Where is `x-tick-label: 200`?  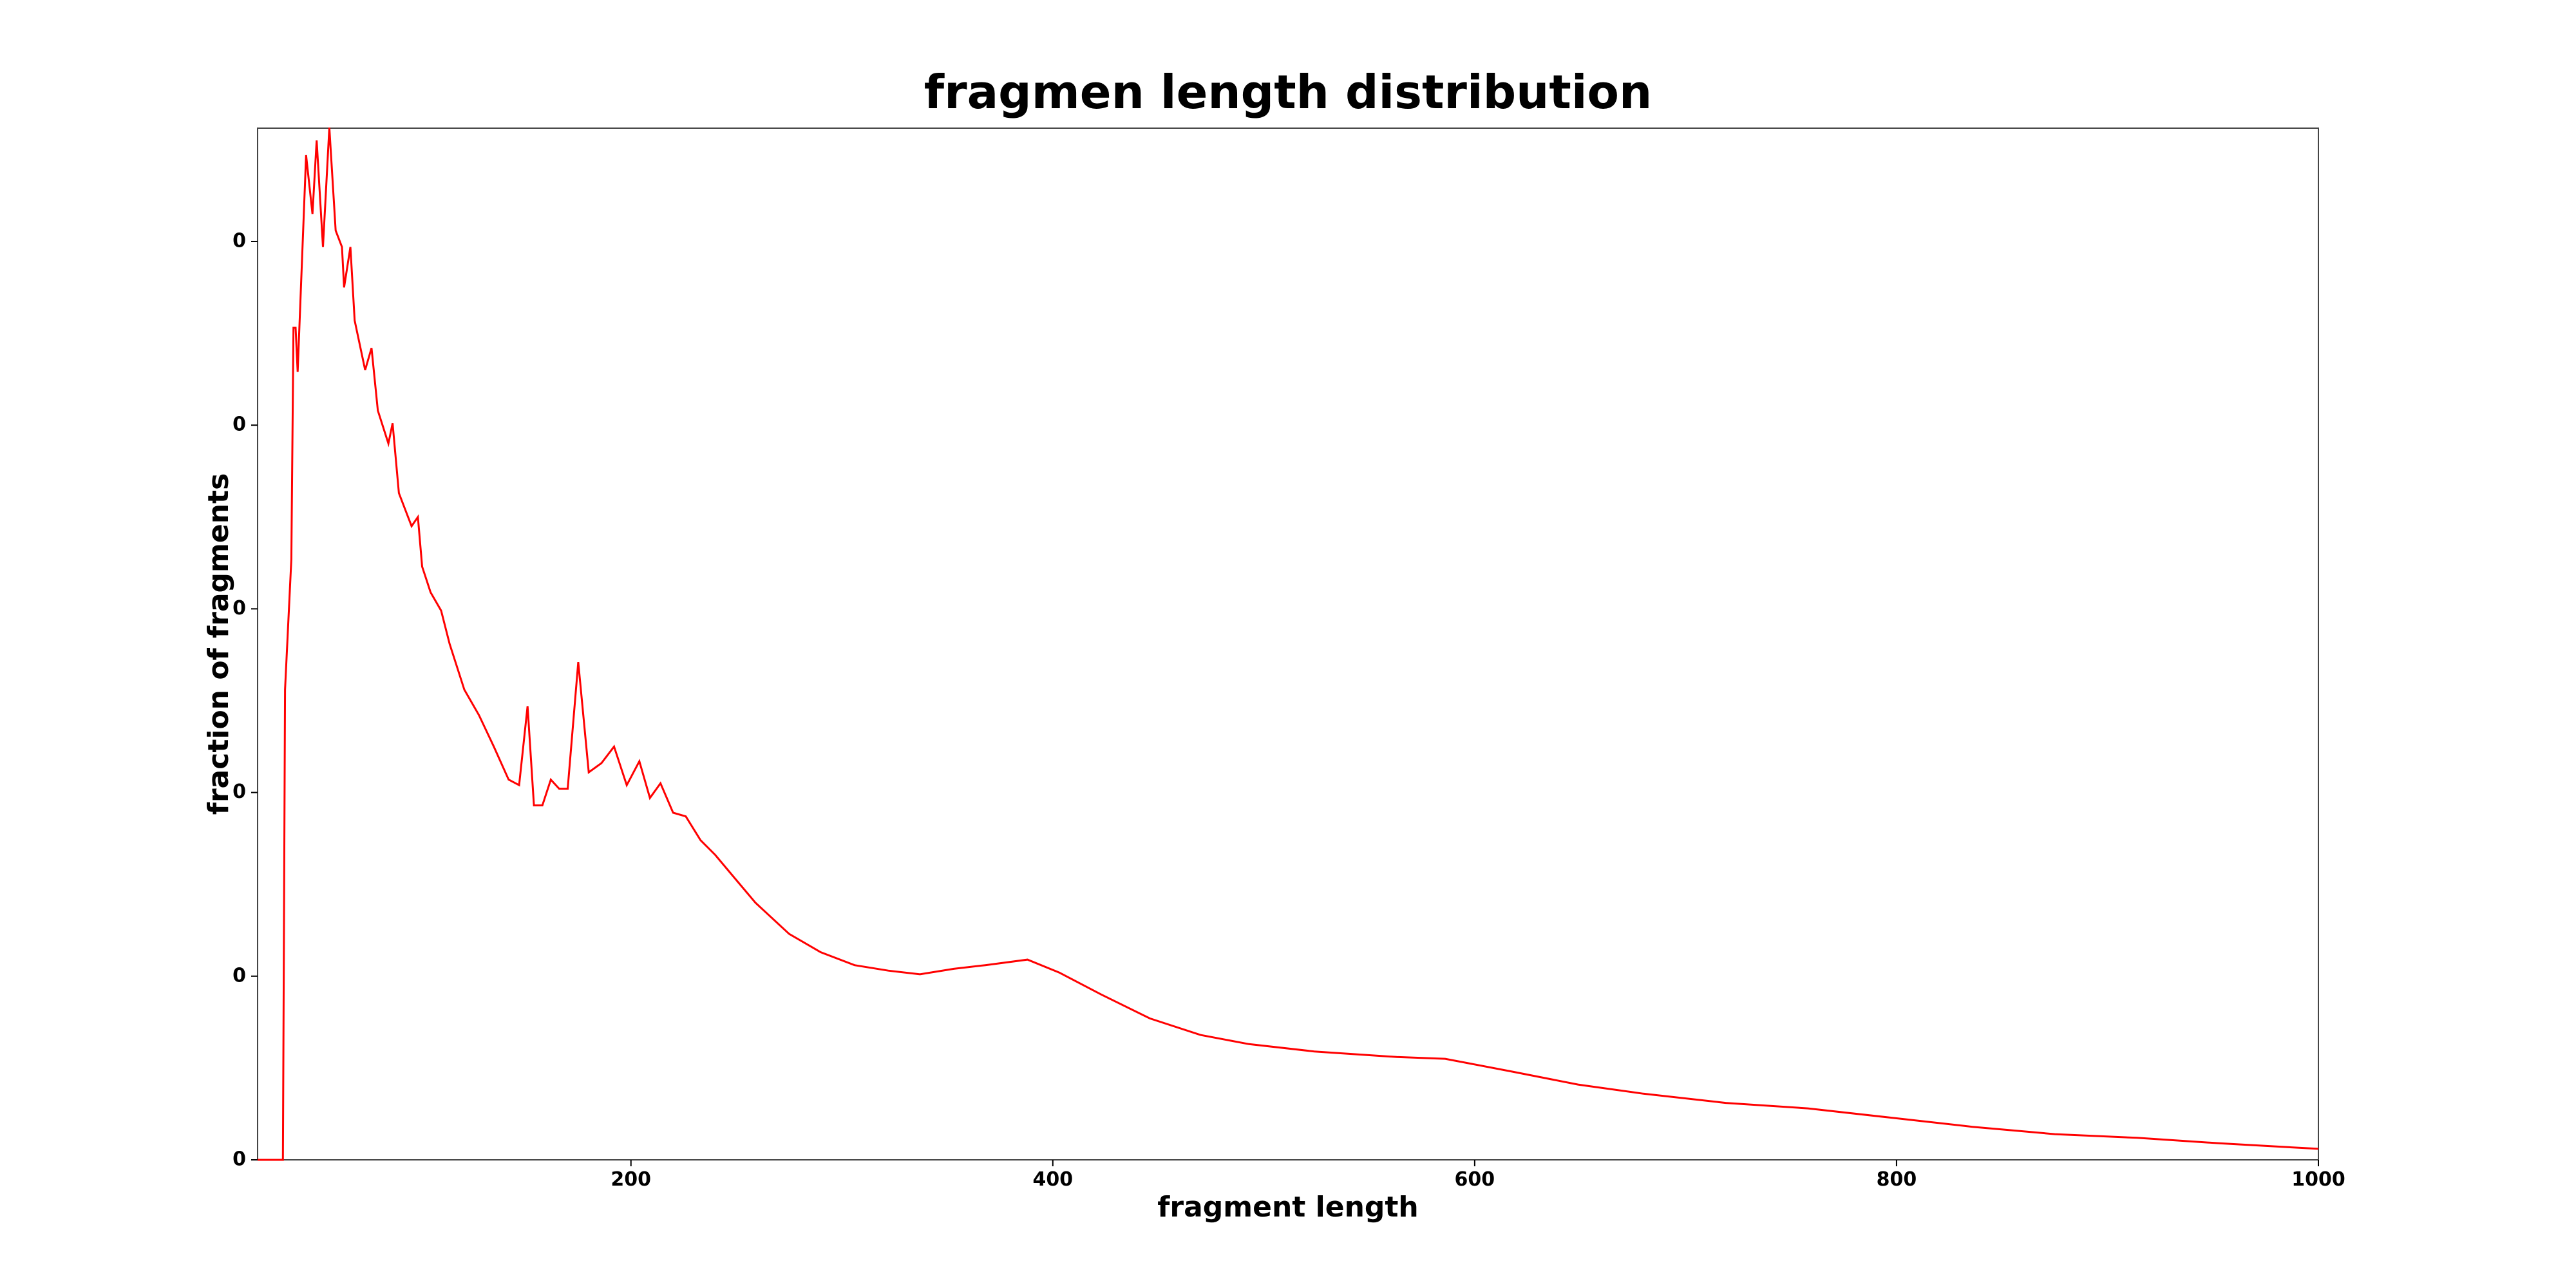 x-tick-label: 200 is located at coordinates (631, 1179).